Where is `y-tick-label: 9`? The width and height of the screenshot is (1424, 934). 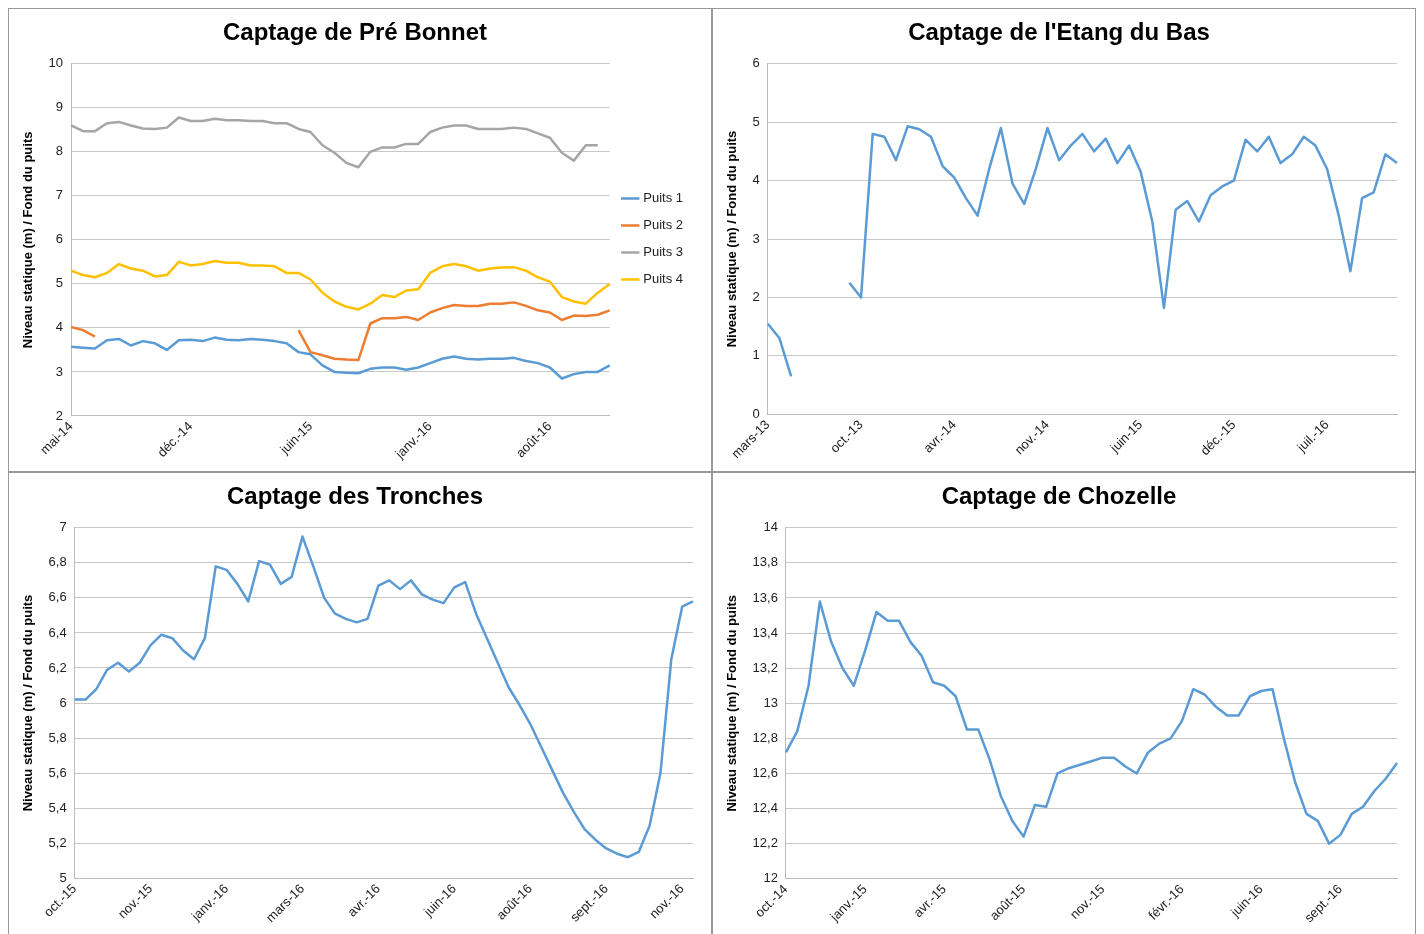
y-tick-label: 9 is located at coordinates (59, 107).